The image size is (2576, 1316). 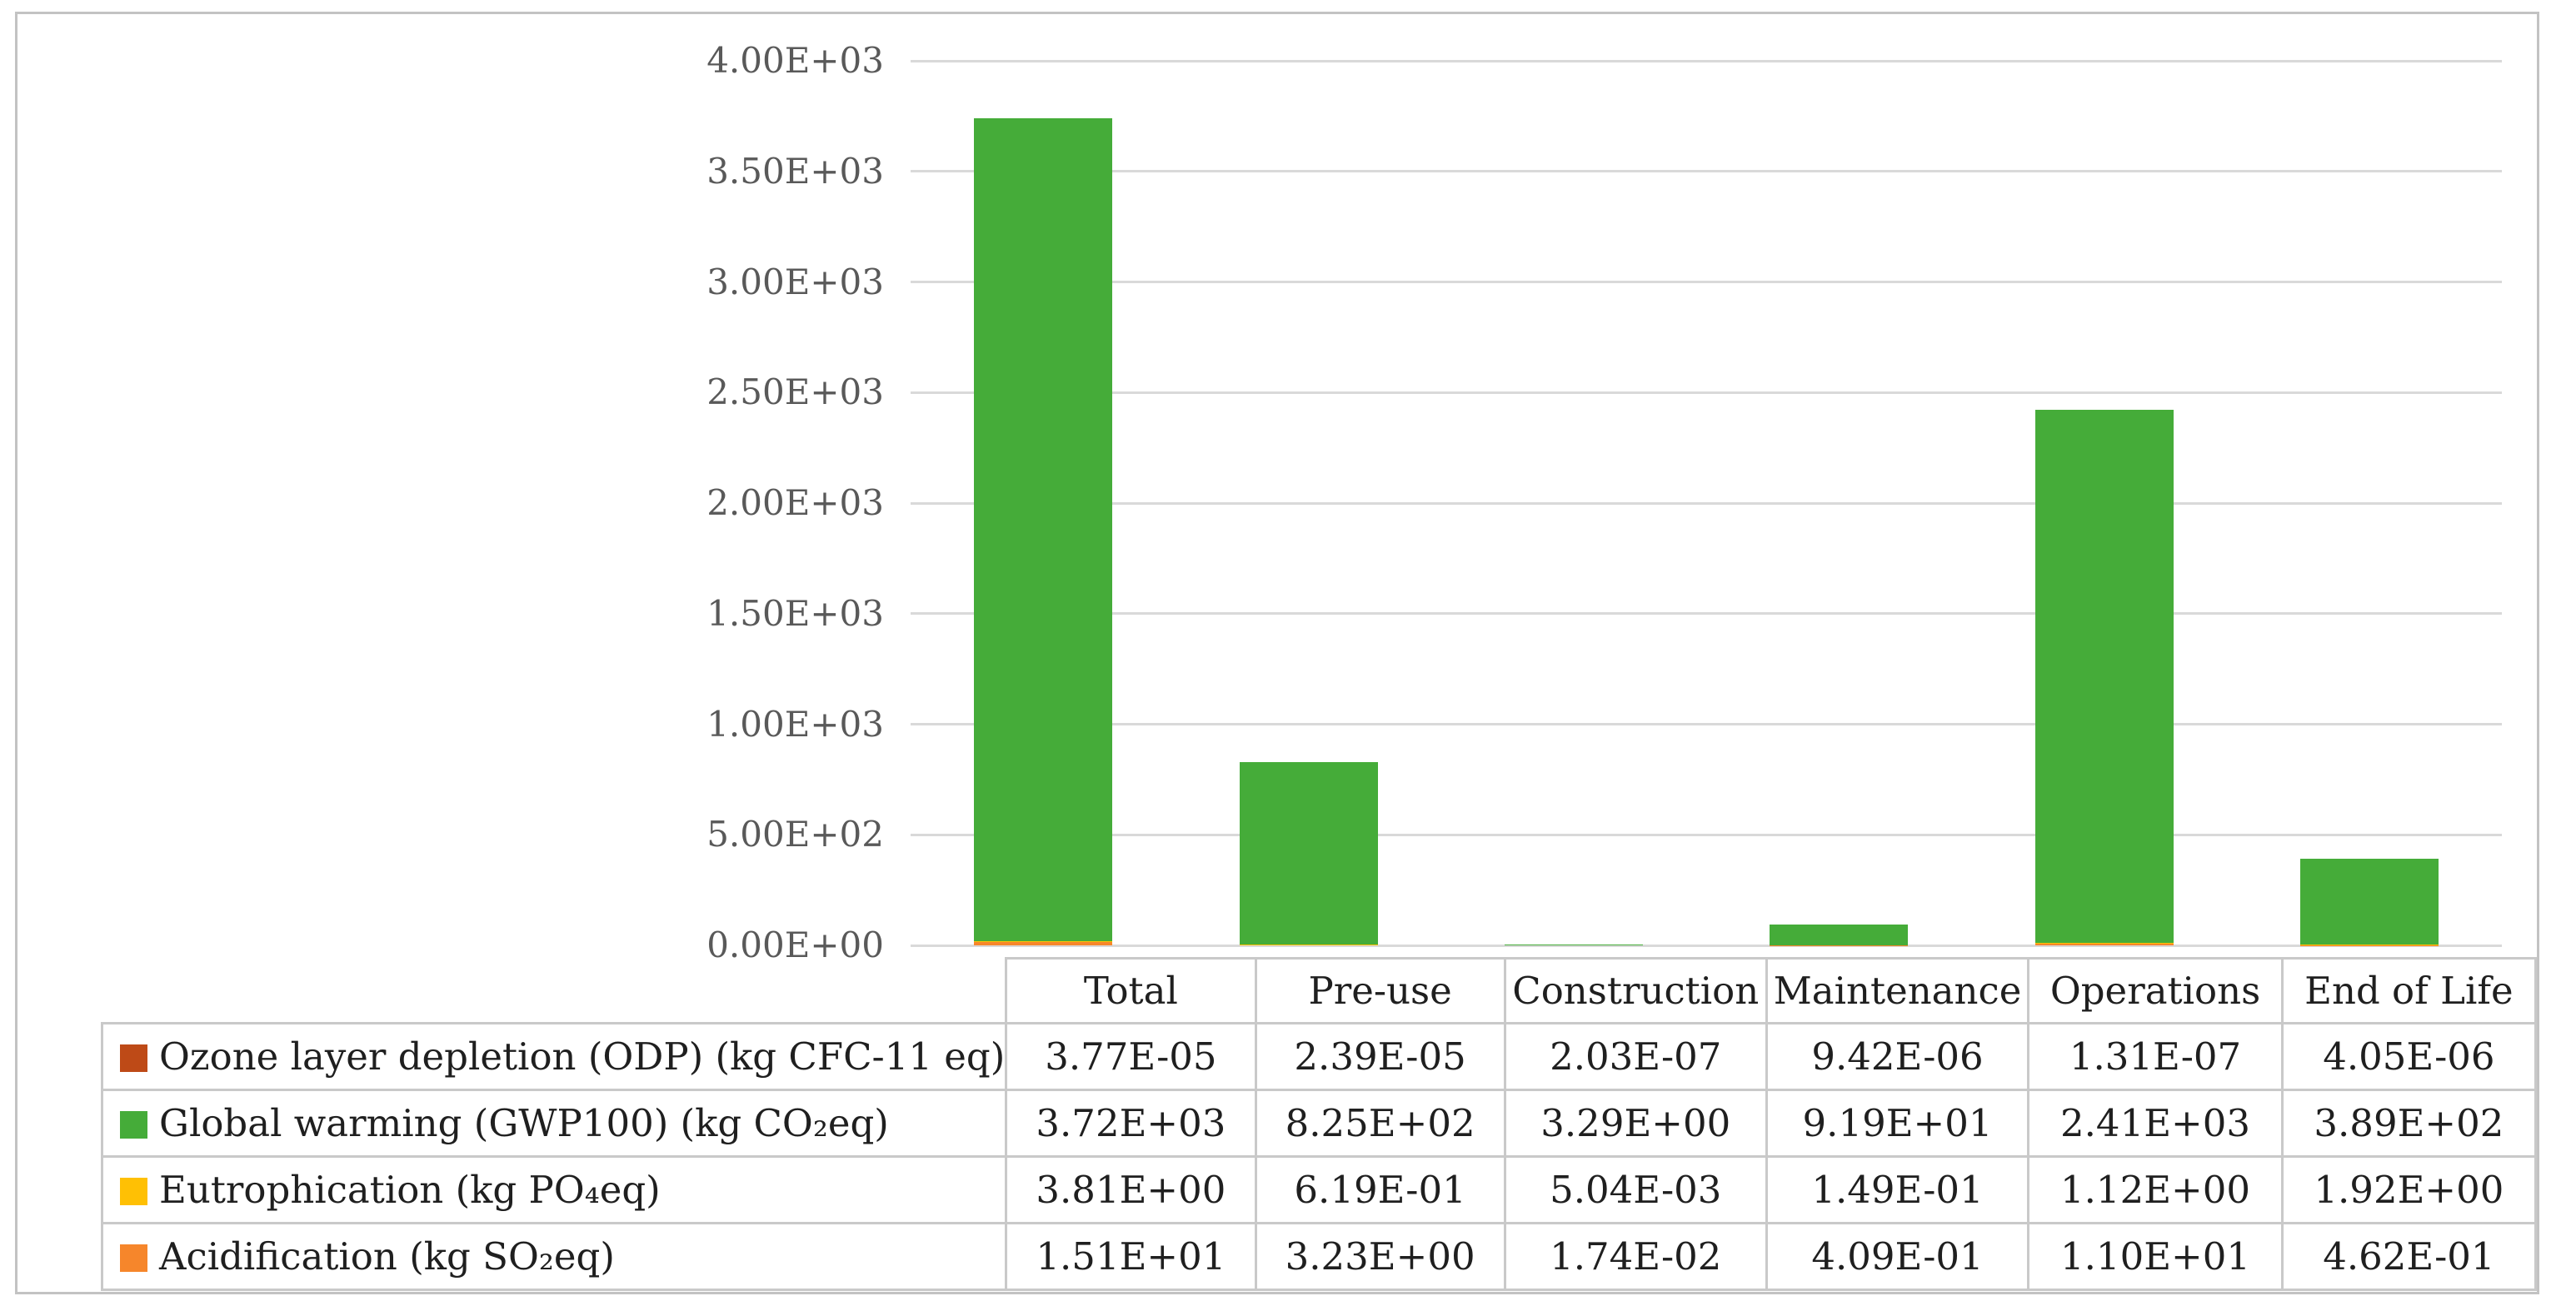 I want to click on y-axis-tick-label: 5.00E+02, so click(x=795, y=834).